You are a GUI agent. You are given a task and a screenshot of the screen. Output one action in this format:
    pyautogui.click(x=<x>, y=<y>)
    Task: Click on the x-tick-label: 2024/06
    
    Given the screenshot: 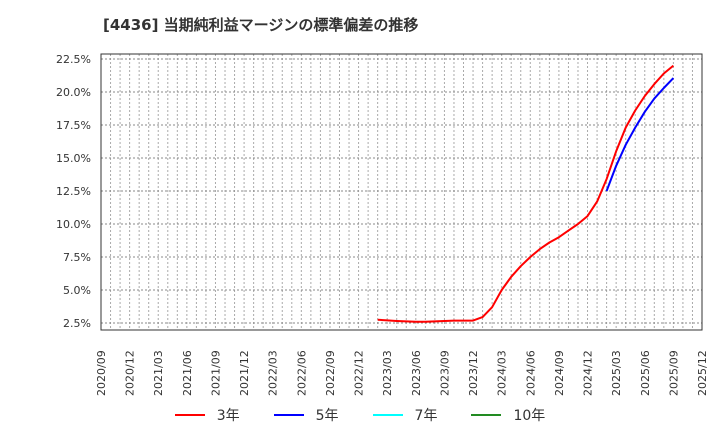 What is the action you would take?
    pyautogui.click(x=530, y=373)
    